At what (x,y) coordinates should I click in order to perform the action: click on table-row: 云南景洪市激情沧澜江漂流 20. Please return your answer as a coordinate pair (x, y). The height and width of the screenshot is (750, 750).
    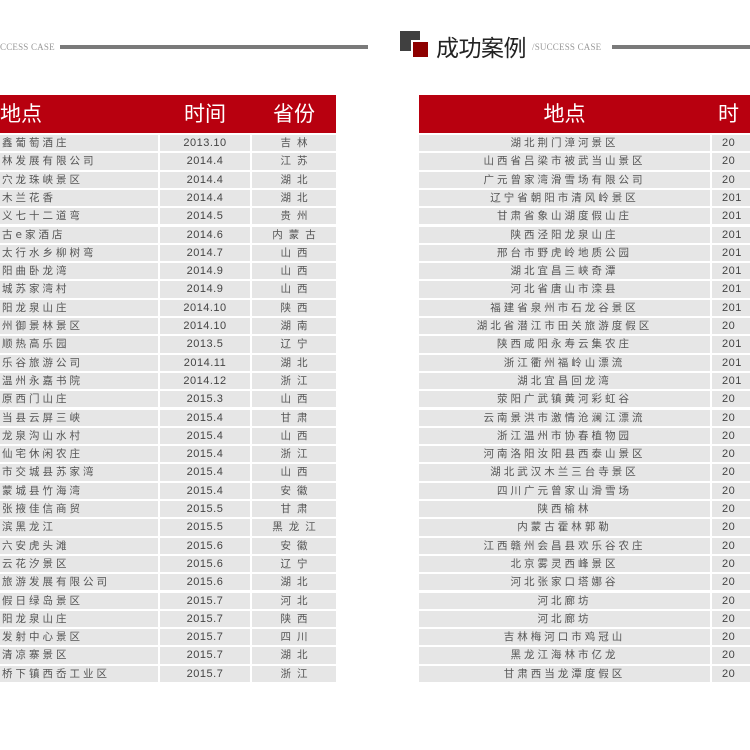
    Looking at the image, I should click on (584, 418).